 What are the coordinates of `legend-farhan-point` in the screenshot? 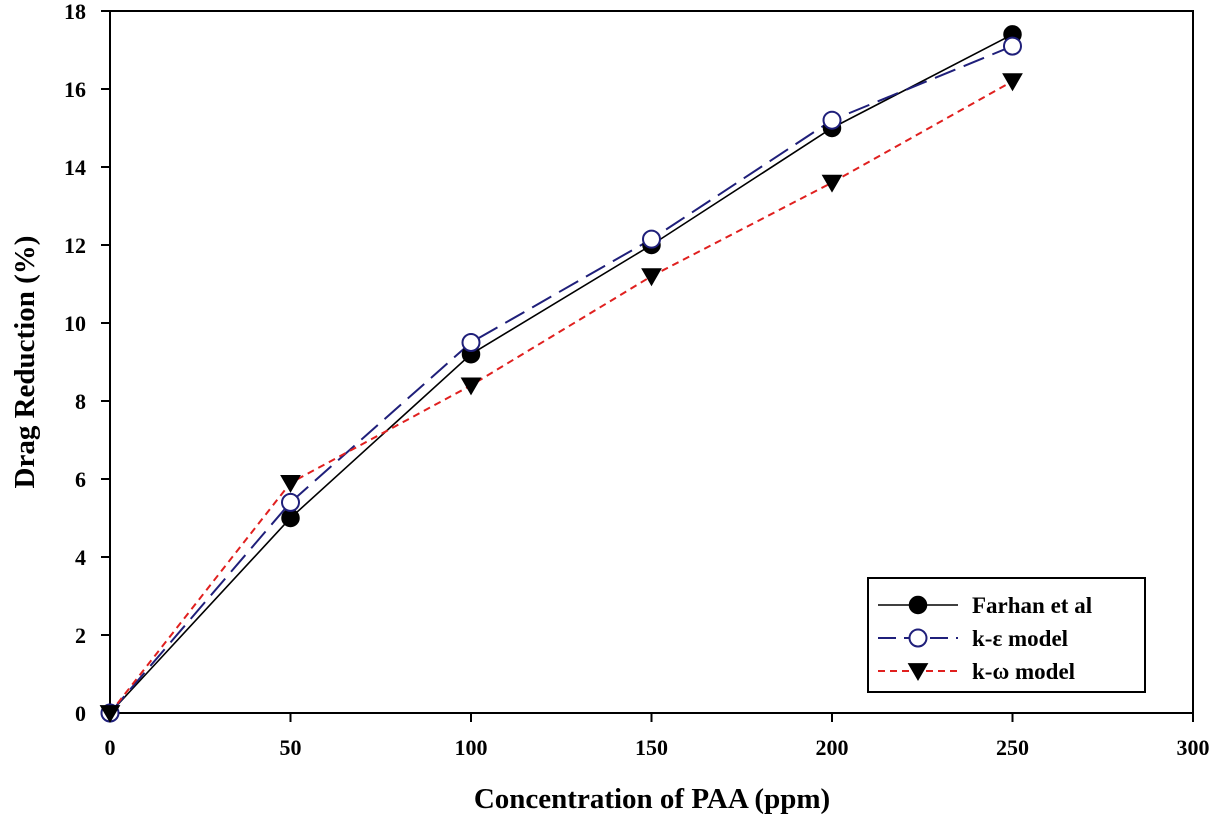 It's located at (918, 605).